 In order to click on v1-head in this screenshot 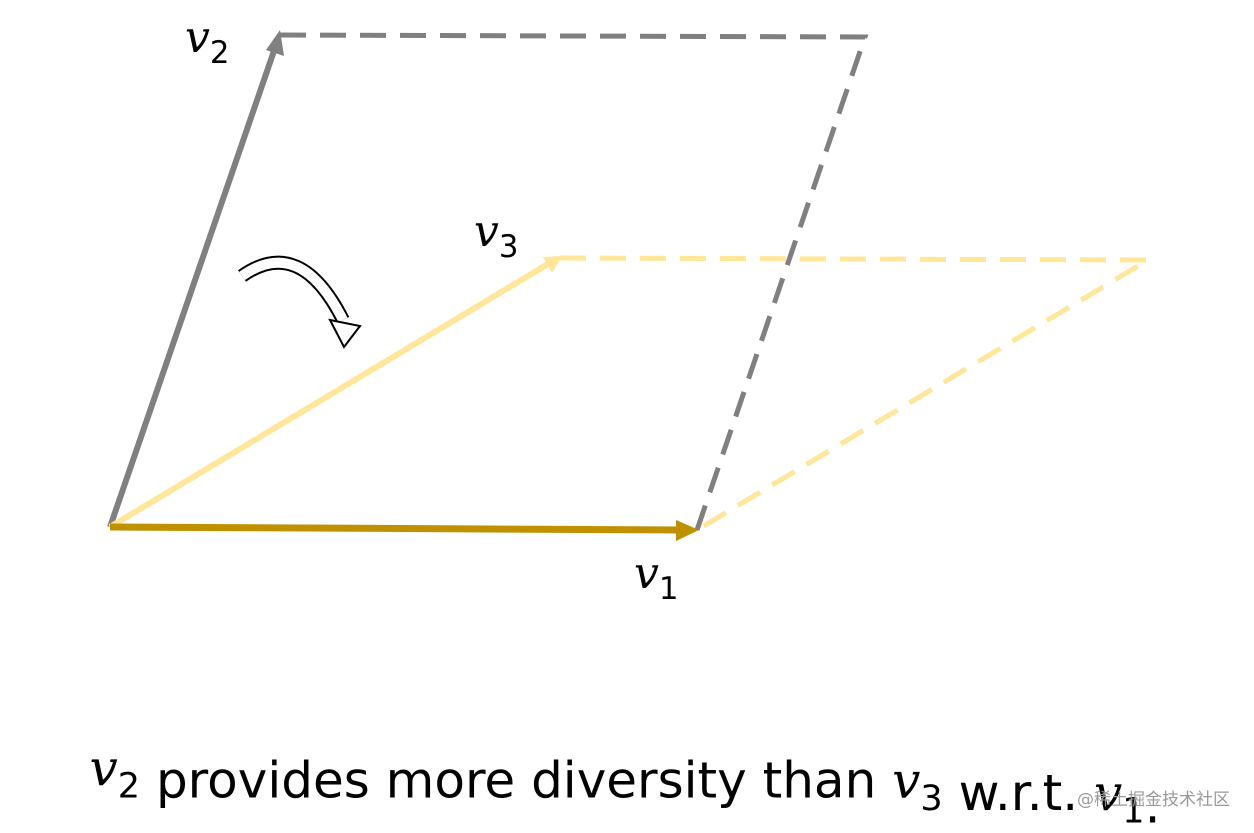, I will do `click(687, 530)`.